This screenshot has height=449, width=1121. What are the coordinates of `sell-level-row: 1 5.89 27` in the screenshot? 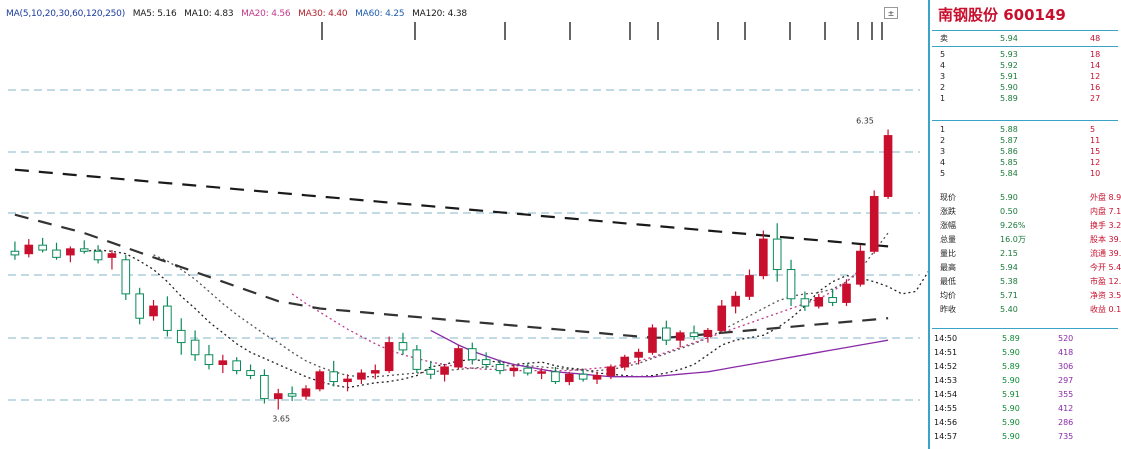 It's located at (1025, 99).